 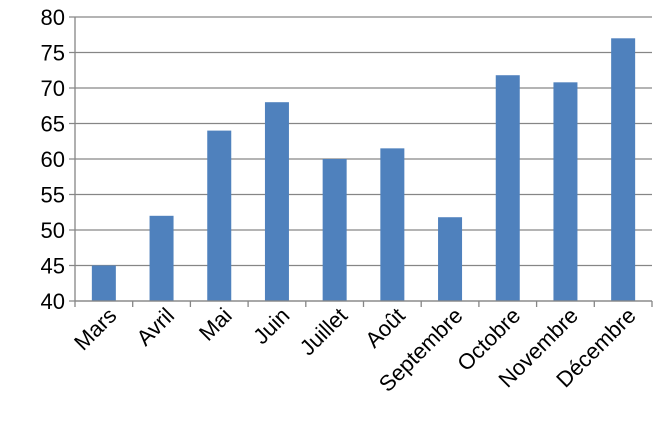 What do you see at coordinates (161, 258) in the screenshot?
I see `bar-avril` at bounding box center [161, 258].